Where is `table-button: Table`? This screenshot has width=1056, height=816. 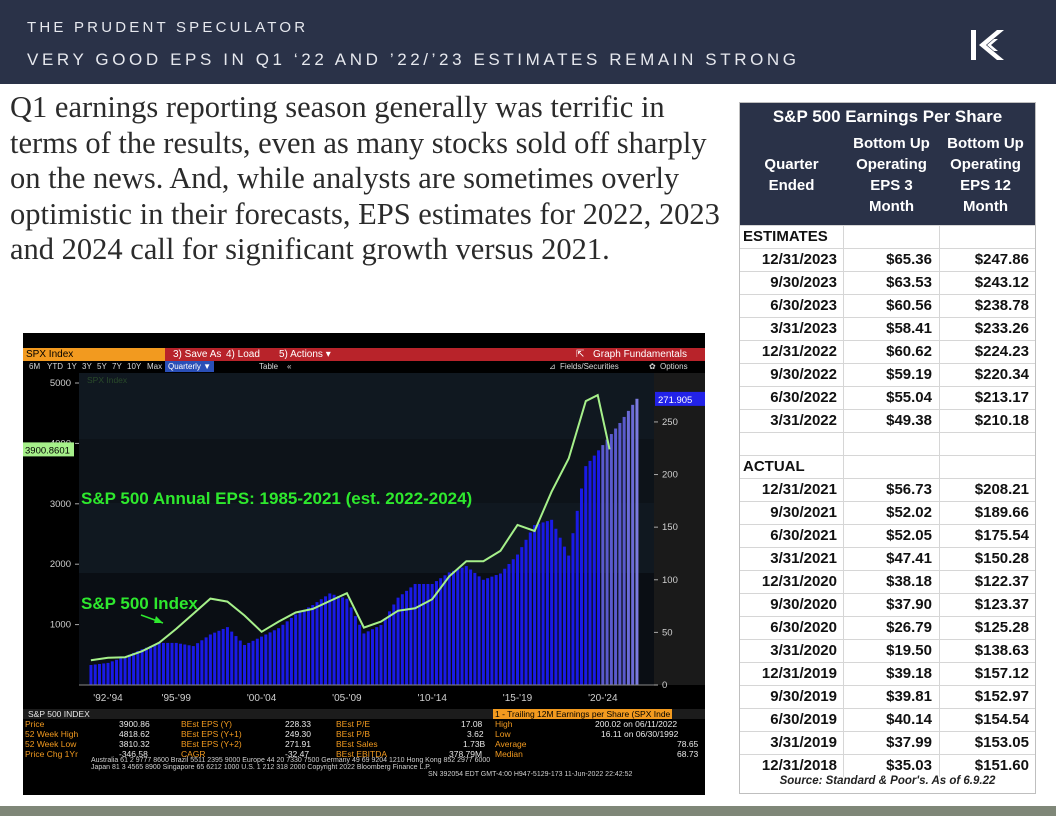
table-button: Table is located at coordinates (269, 366).